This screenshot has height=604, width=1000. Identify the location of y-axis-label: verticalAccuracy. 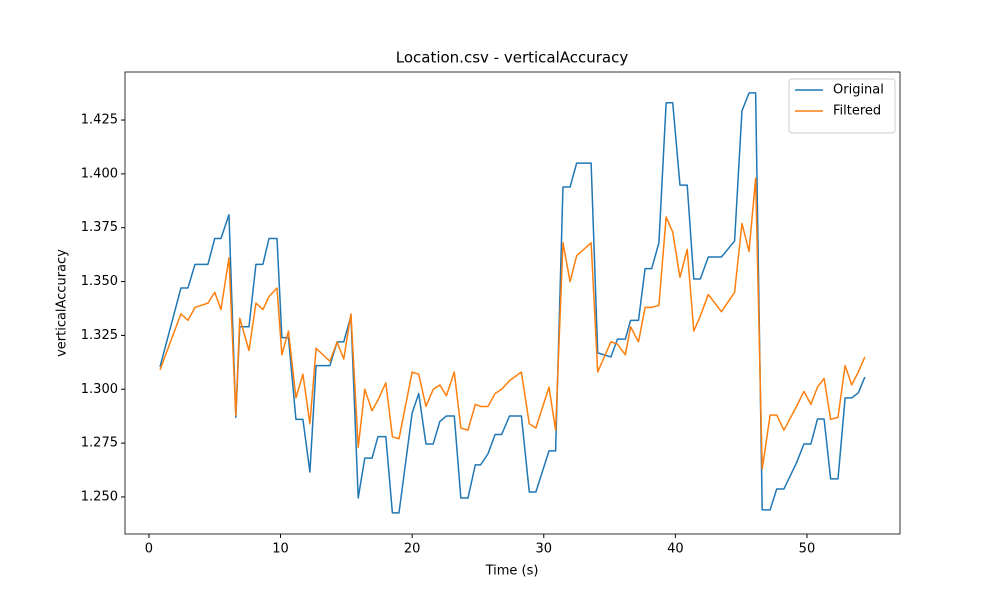
(62, 303).